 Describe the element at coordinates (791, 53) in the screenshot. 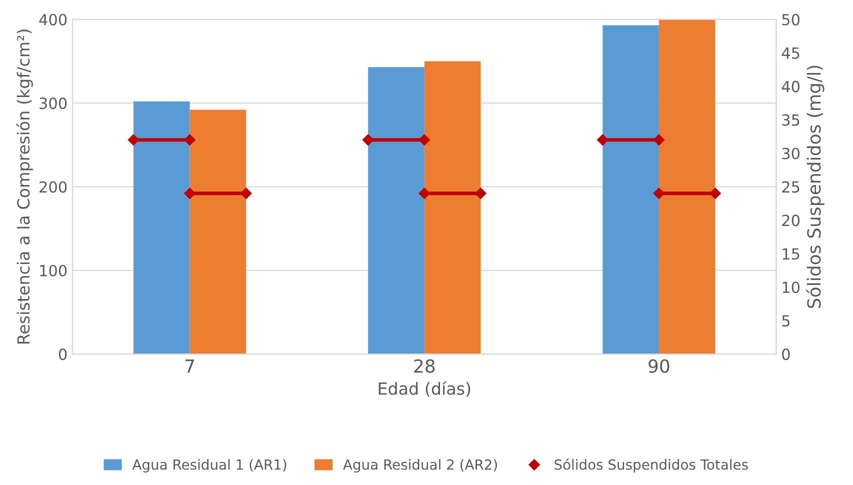

I see `y2-tick-label: 45` at that location.